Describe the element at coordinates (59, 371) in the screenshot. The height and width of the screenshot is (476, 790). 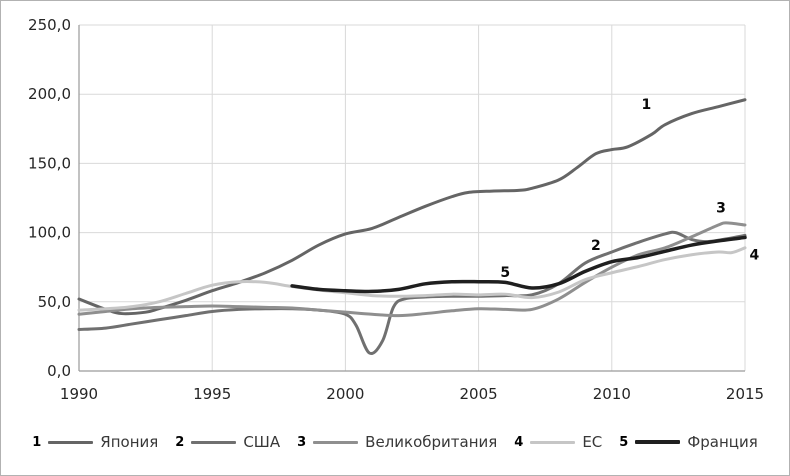
I see `y-axis-tick-label: 0,0` at that location.